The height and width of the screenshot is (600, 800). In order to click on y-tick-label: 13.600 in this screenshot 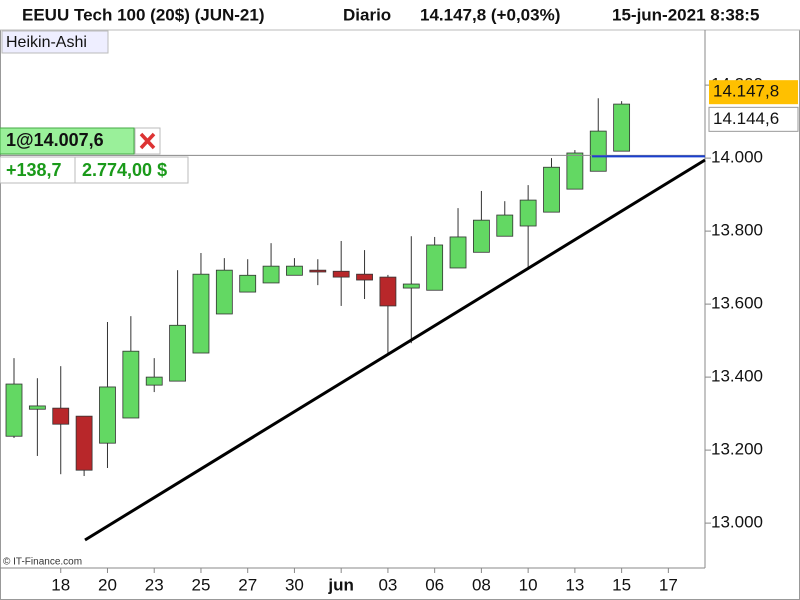, I will do `click(737, 303)`.